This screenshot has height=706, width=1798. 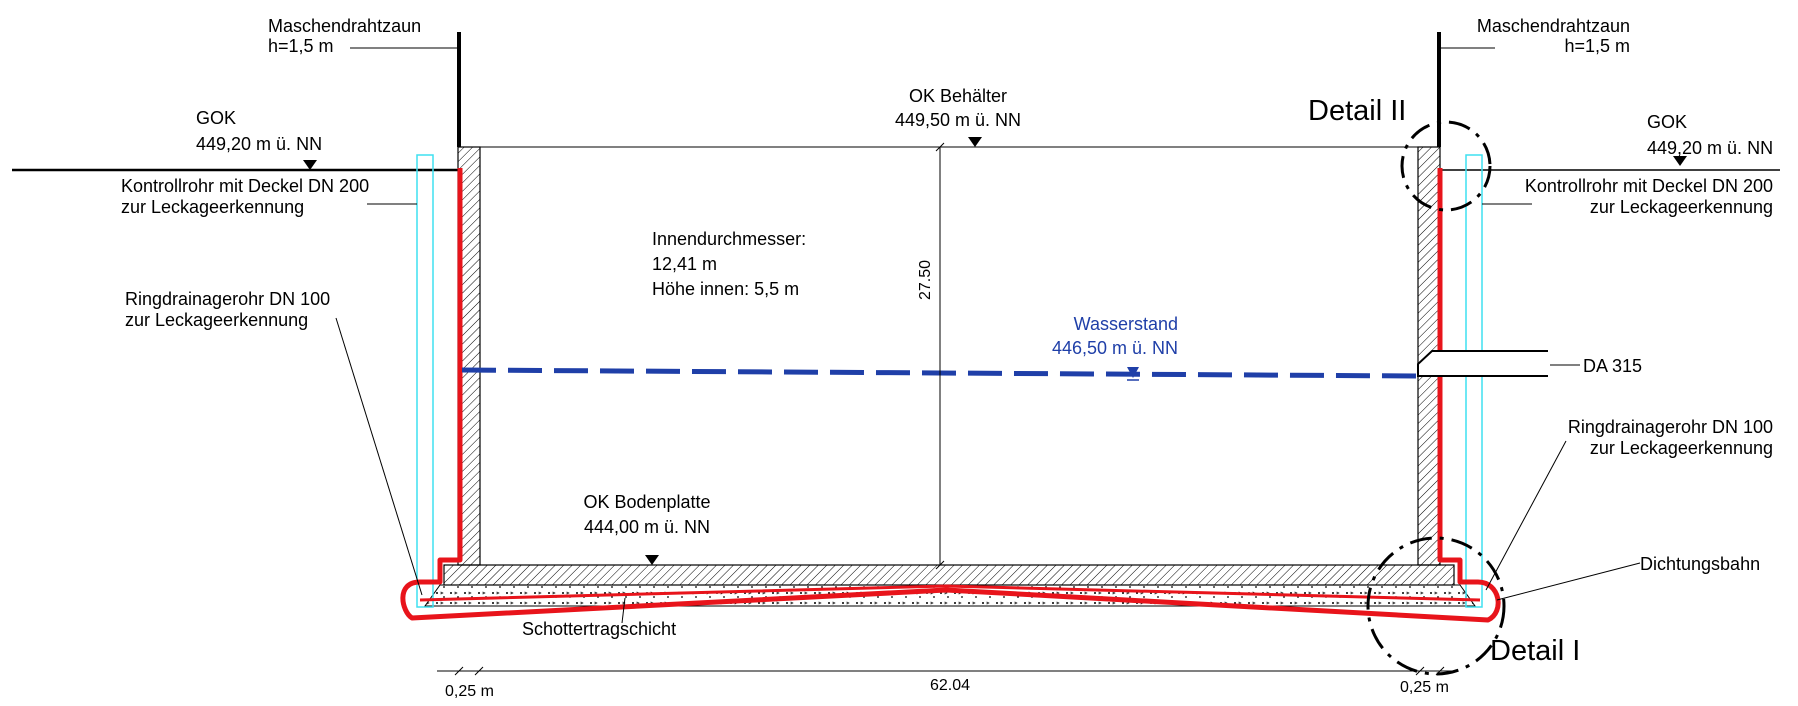 What do you see at coordinates (684, 264) in the screenshot?
I see `inner-diameter-value: 12,41 m` at bounding box center [684, 264].